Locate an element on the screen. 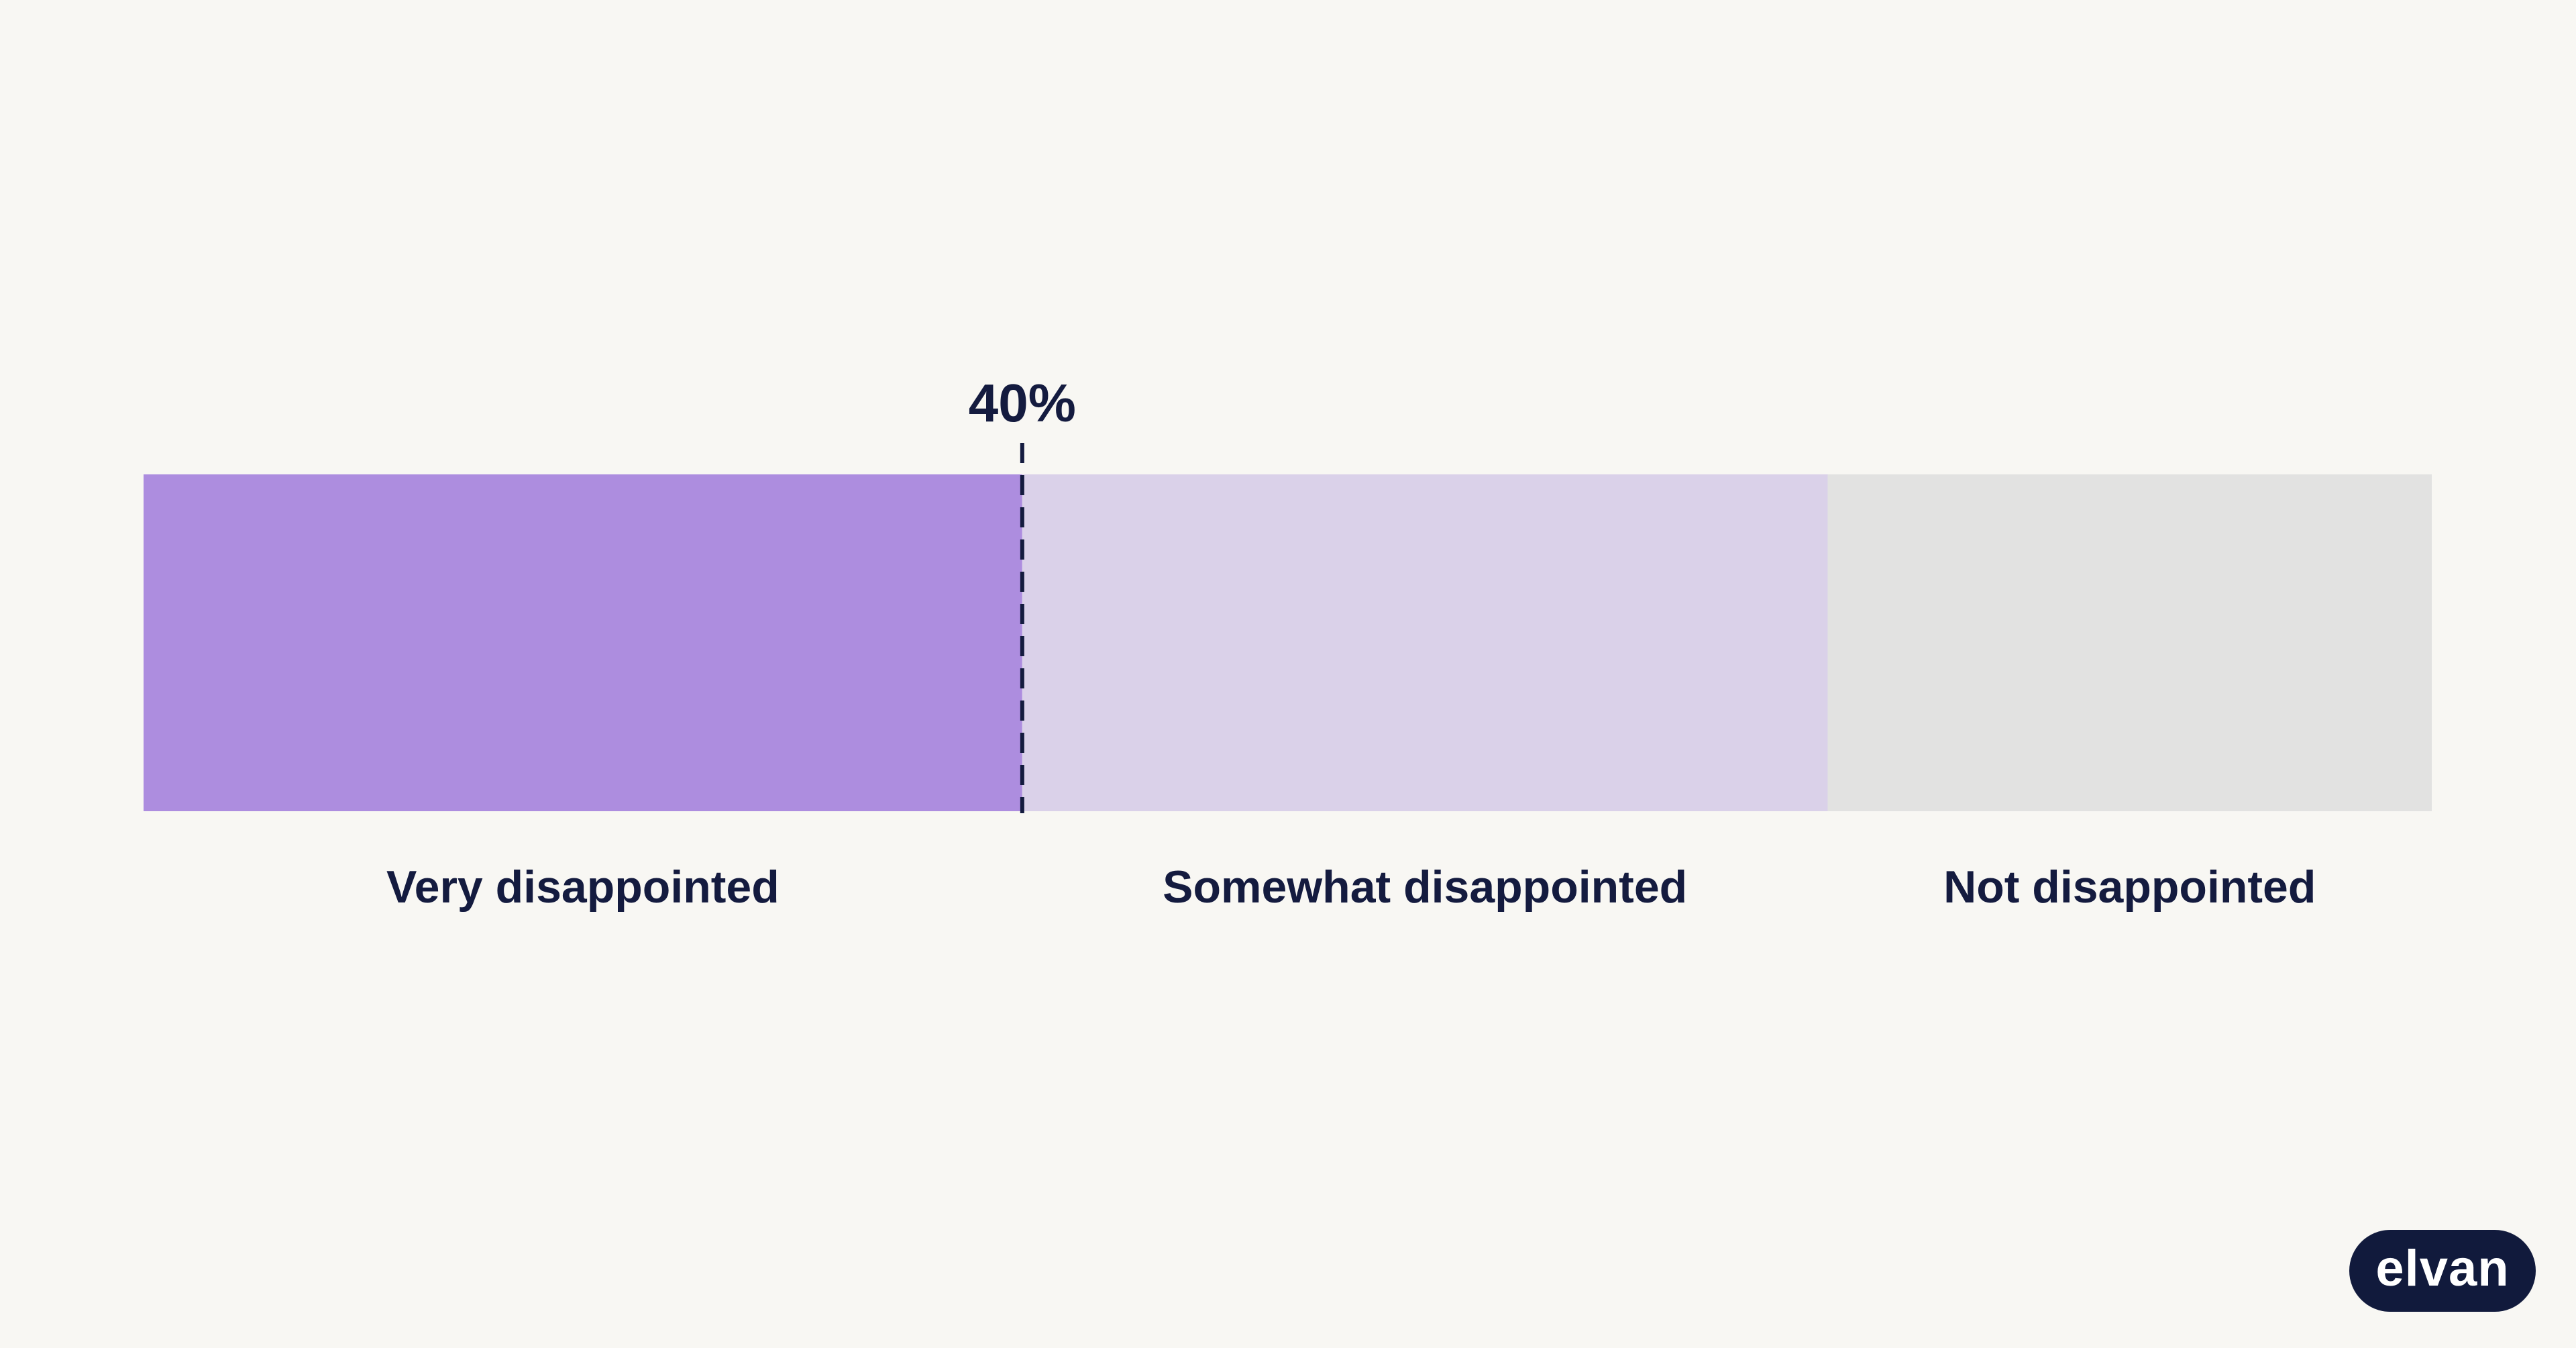 Image resolution: width=2576 pixels, height=1348 pixels. segment-label-not-disappointed: Not disappointed is located at coordinates (2129, 888).